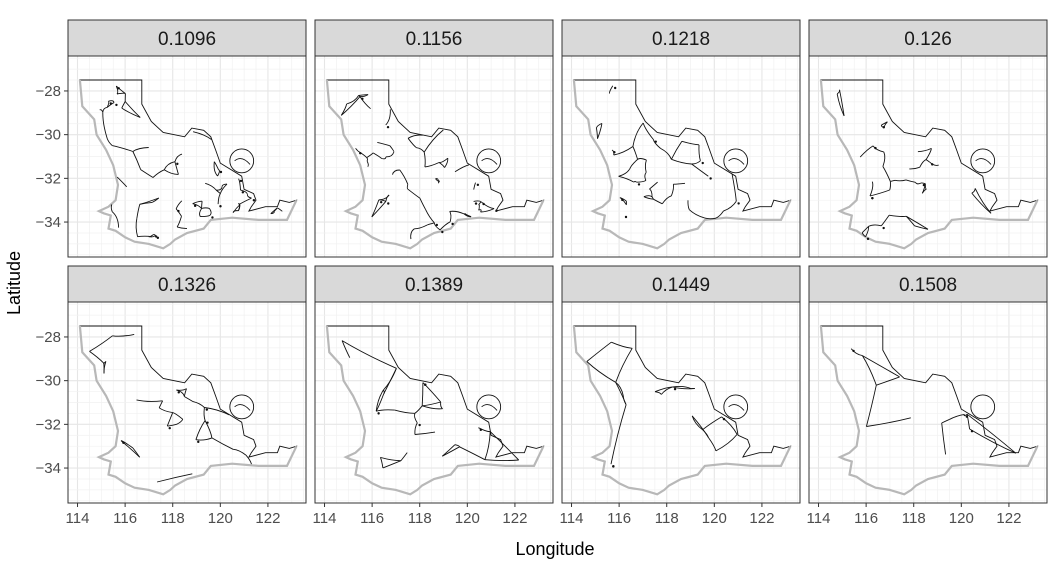 Image resolution: width=1054 pixels, height=566 pixels. What do you see at coordinates (48, 337) in the screenshot?
I see `y-tick-label: −28` at bounding box center [48, 337].